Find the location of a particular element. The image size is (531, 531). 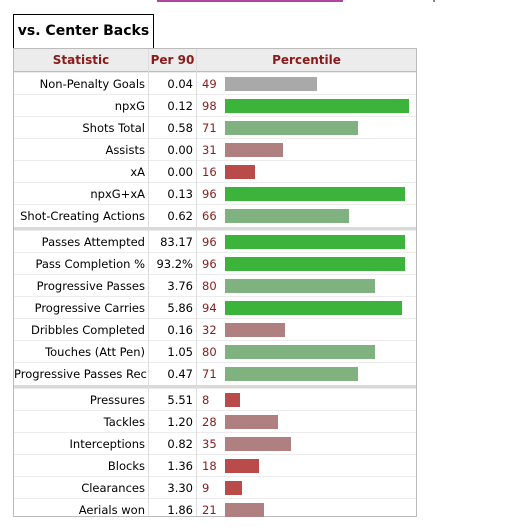

header-statistic: Statistic is located at coordinates (81, 60).